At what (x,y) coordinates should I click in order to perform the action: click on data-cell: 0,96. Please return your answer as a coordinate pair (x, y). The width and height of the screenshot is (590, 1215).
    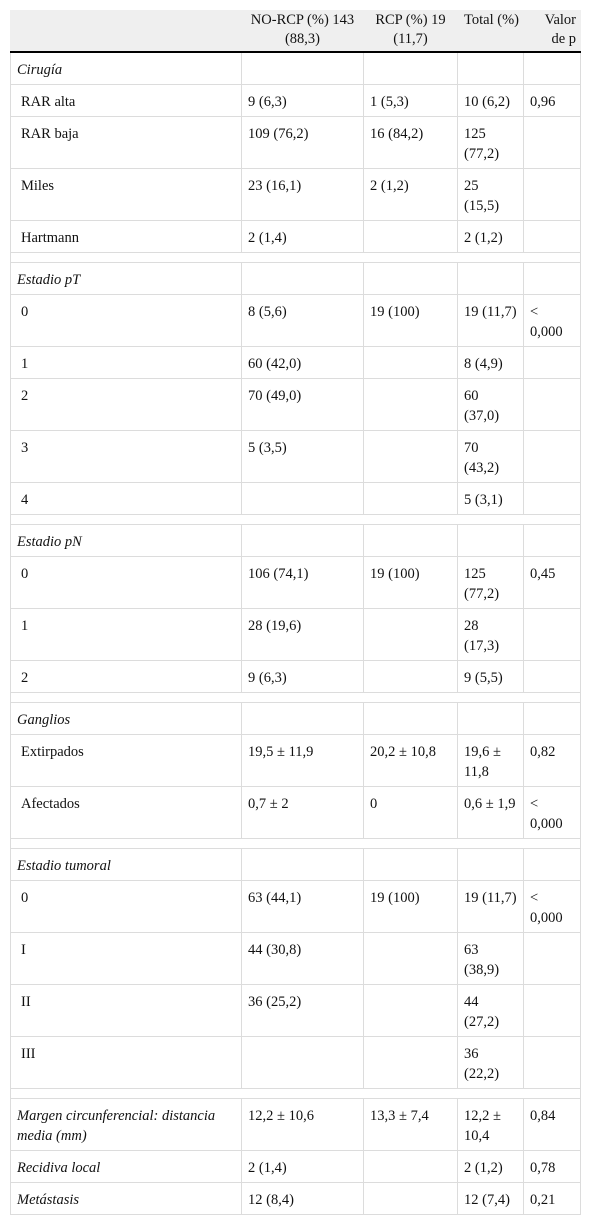
    Looking at the image, I should click on (552, 100).